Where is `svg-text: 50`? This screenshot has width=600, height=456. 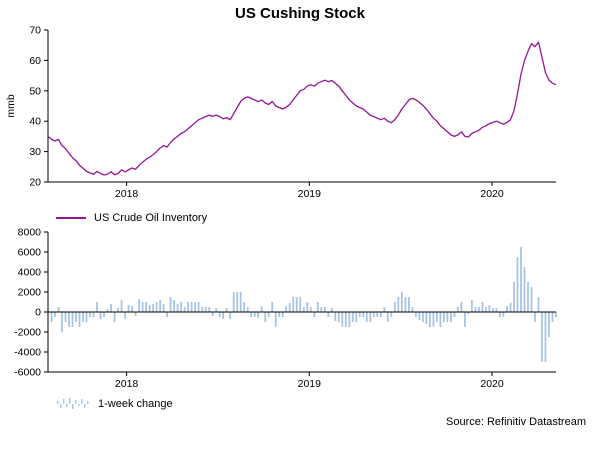 svg-text: 50 is located at coordinates (35, 91).